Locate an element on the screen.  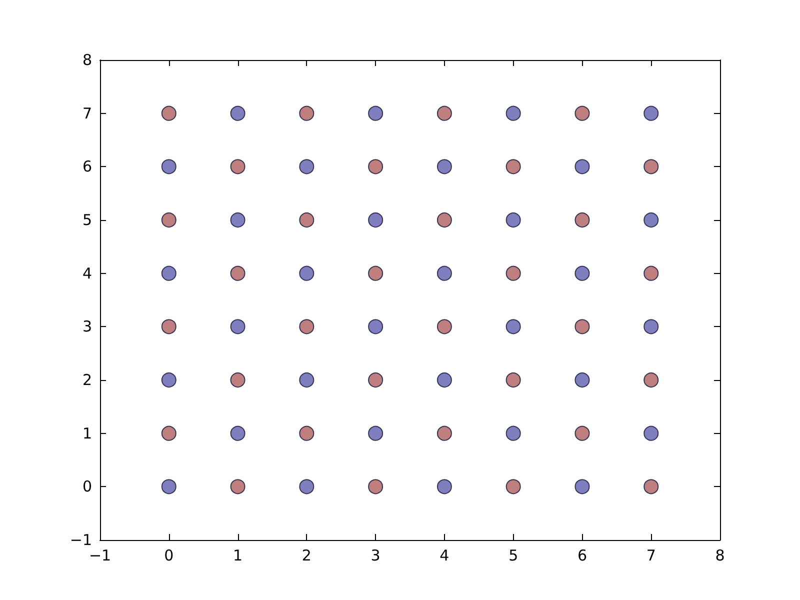
y-tick-label: −1 is located at coordinates (81, 540).